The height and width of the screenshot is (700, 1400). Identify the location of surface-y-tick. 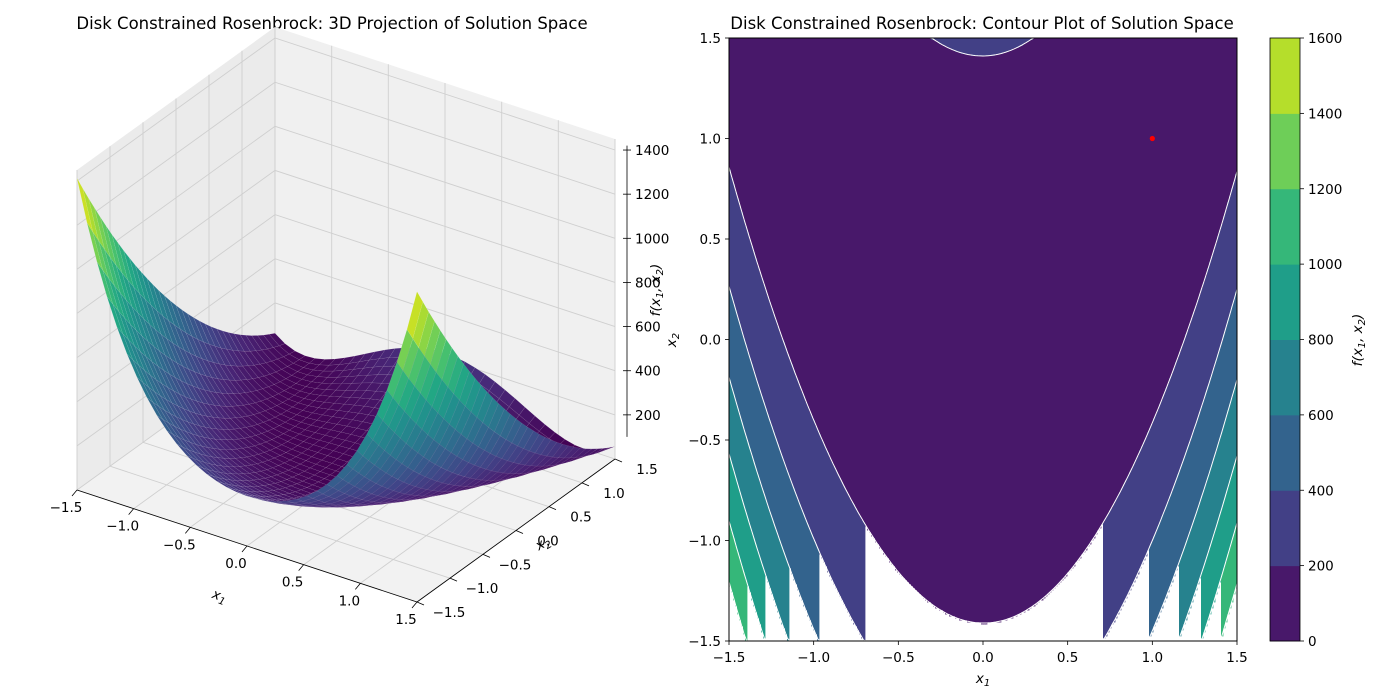
(519, 532).